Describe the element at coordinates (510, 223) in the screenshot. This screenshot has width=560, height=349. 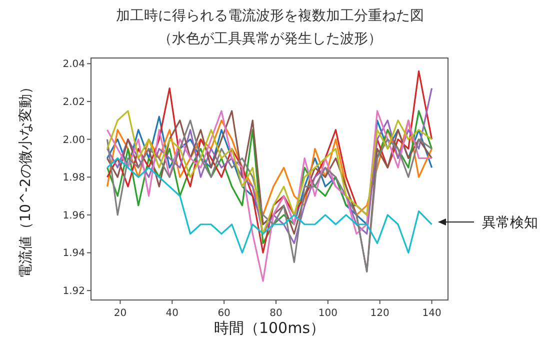
I see `text: 異常検知` at that location.